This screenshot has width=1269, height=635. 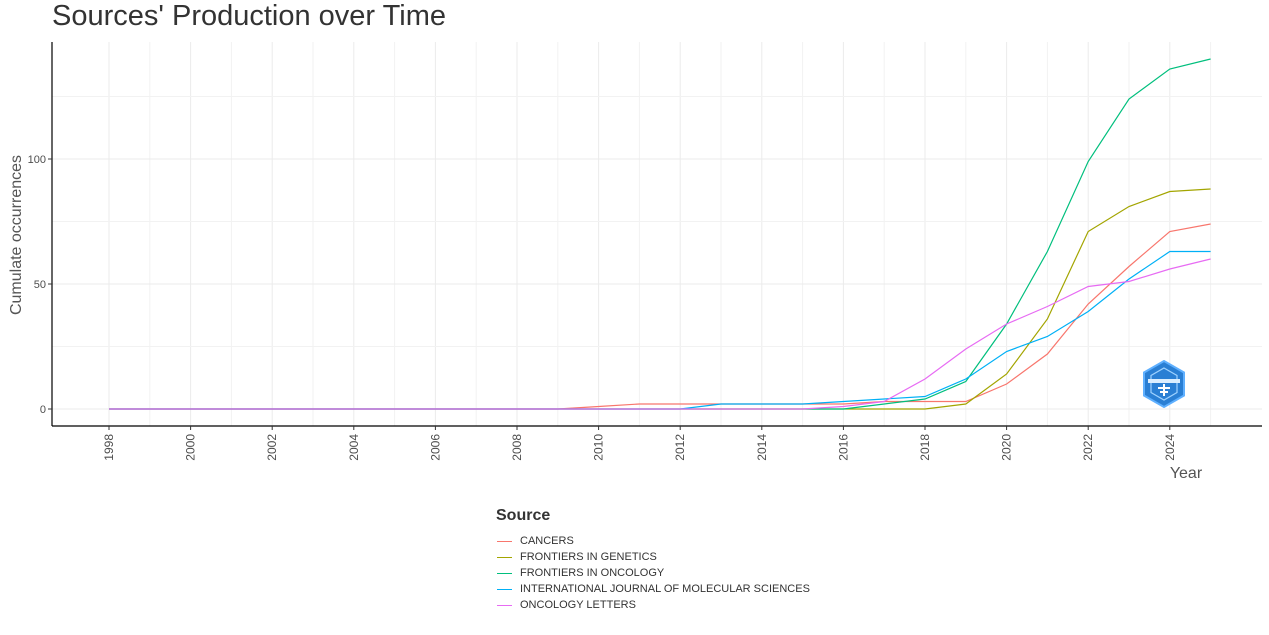 I want to click on x-axis-label: Year, so click(x=1186, y=473).